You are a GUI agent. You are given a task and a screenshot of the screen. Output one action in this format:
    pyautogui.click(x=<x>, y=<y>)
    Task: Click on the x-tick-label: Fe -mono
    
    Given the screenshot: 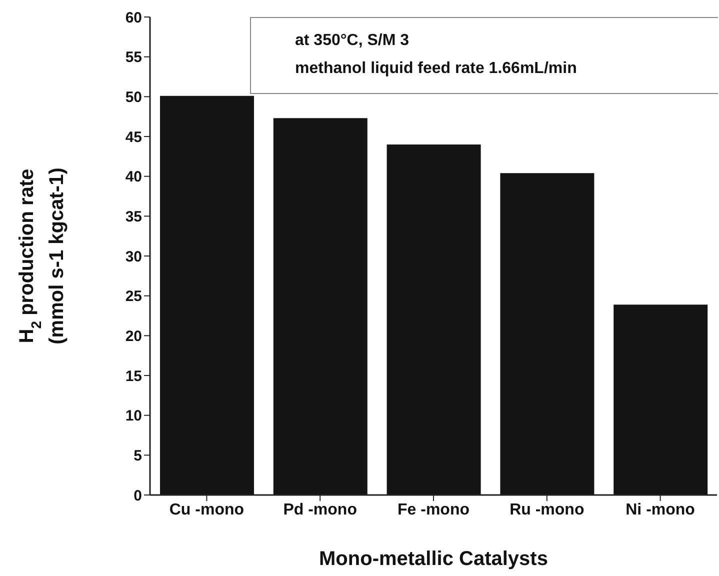 What is the action you would take?
    pyautogui.click(x=434, y=509)
    